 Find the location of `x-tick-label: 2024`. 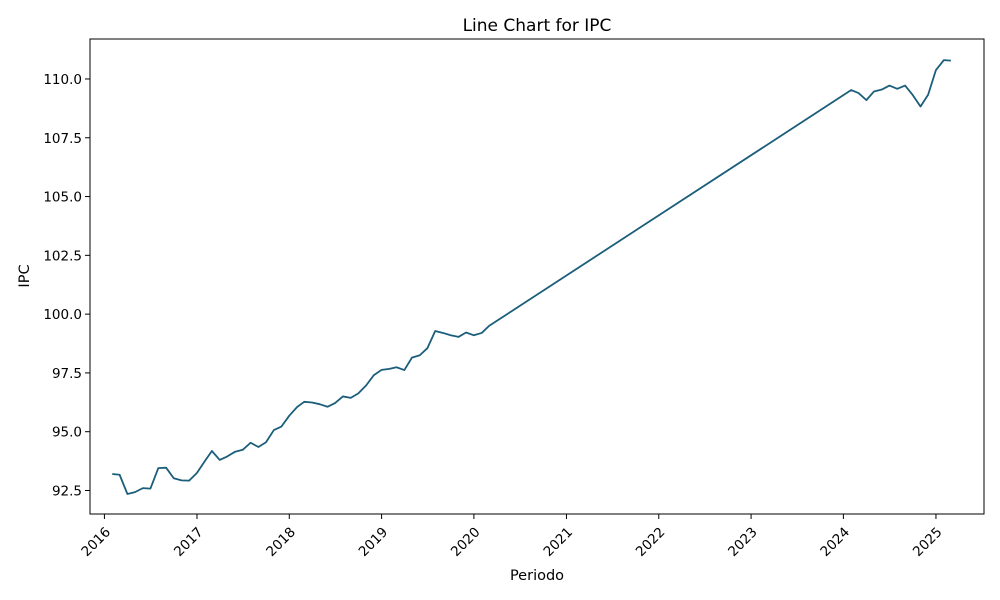

x-tick-label: 2024 is located at coordinates (835, 542).